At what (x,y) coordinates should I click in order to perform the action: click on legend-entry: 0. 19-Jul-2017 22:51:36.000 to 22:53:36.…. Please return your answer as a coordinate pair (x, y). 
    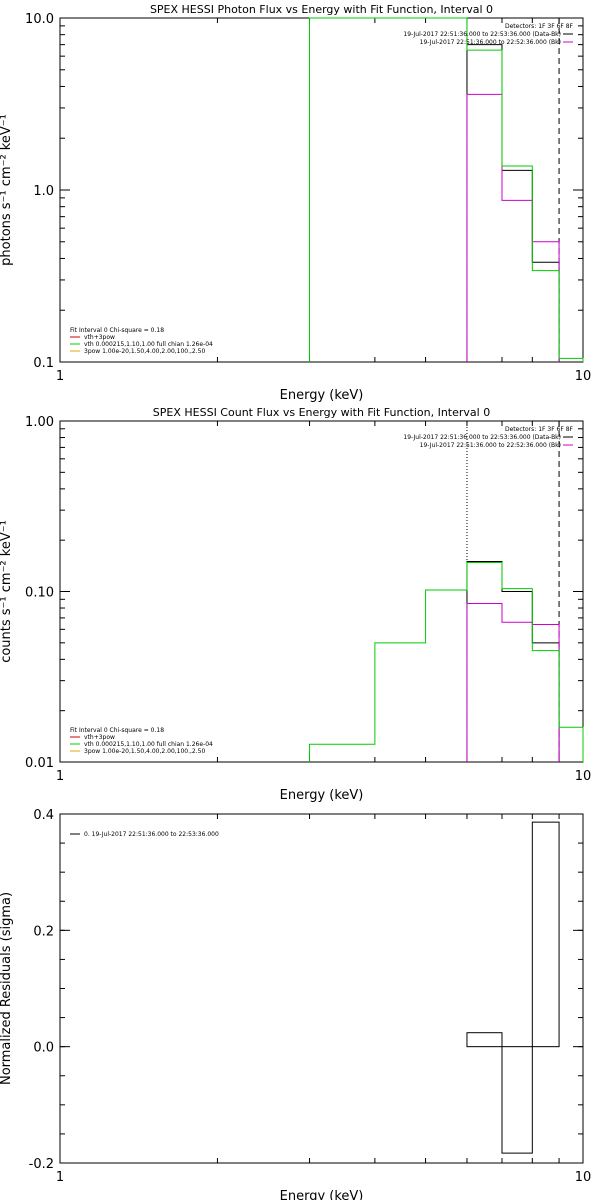
    Looking at the image, I should click on (151, 834).